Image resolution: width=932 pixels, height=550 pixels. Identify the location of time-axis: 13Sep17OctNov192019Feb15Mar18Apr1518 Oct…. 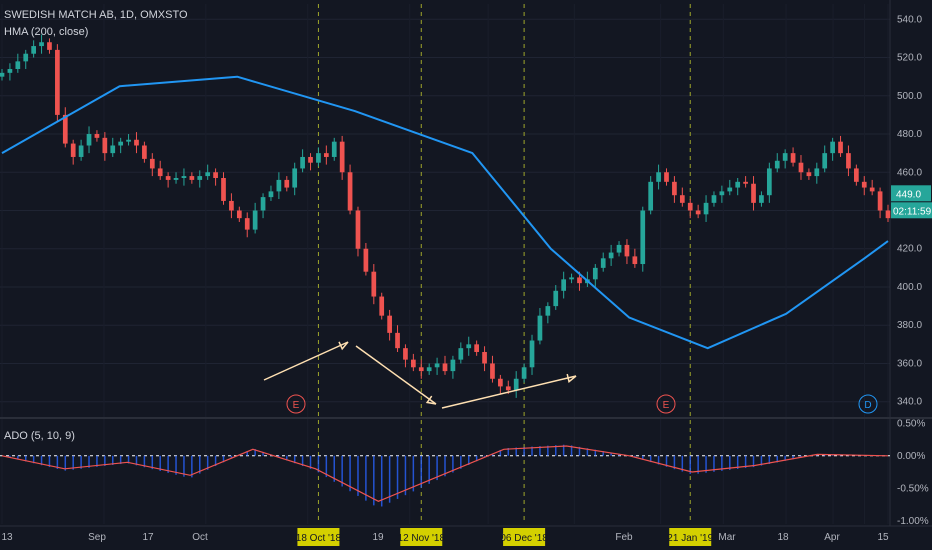
(445, 537).